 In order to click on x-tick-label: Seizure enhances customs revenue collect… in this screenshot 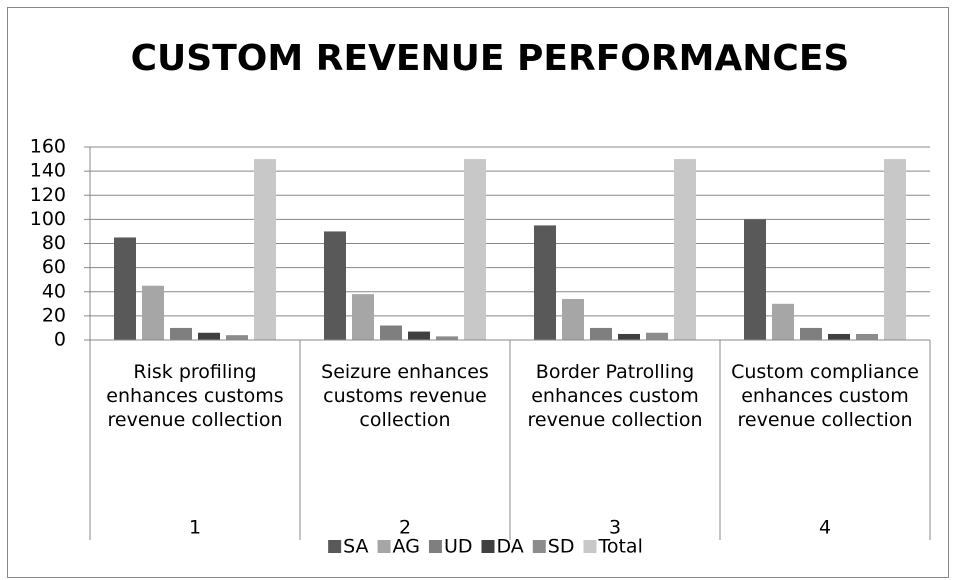, I will do `click(405, 396)`.